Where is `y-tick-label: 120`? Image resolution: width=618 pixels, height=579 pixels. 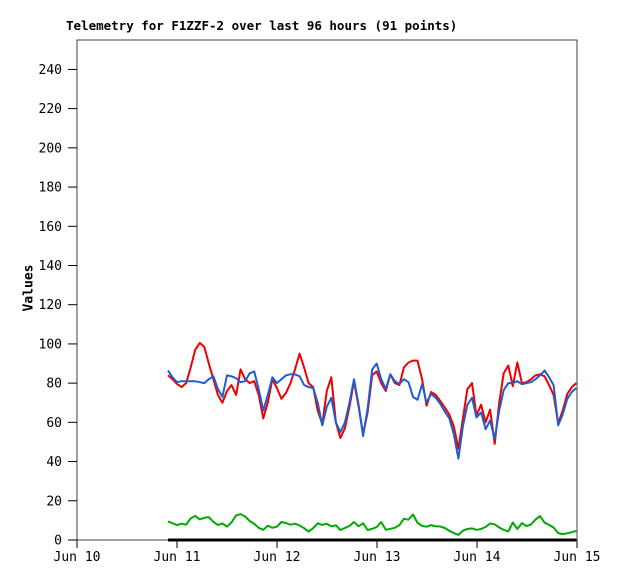
y-tick-label: 120 is located at coordinates (50, 305).